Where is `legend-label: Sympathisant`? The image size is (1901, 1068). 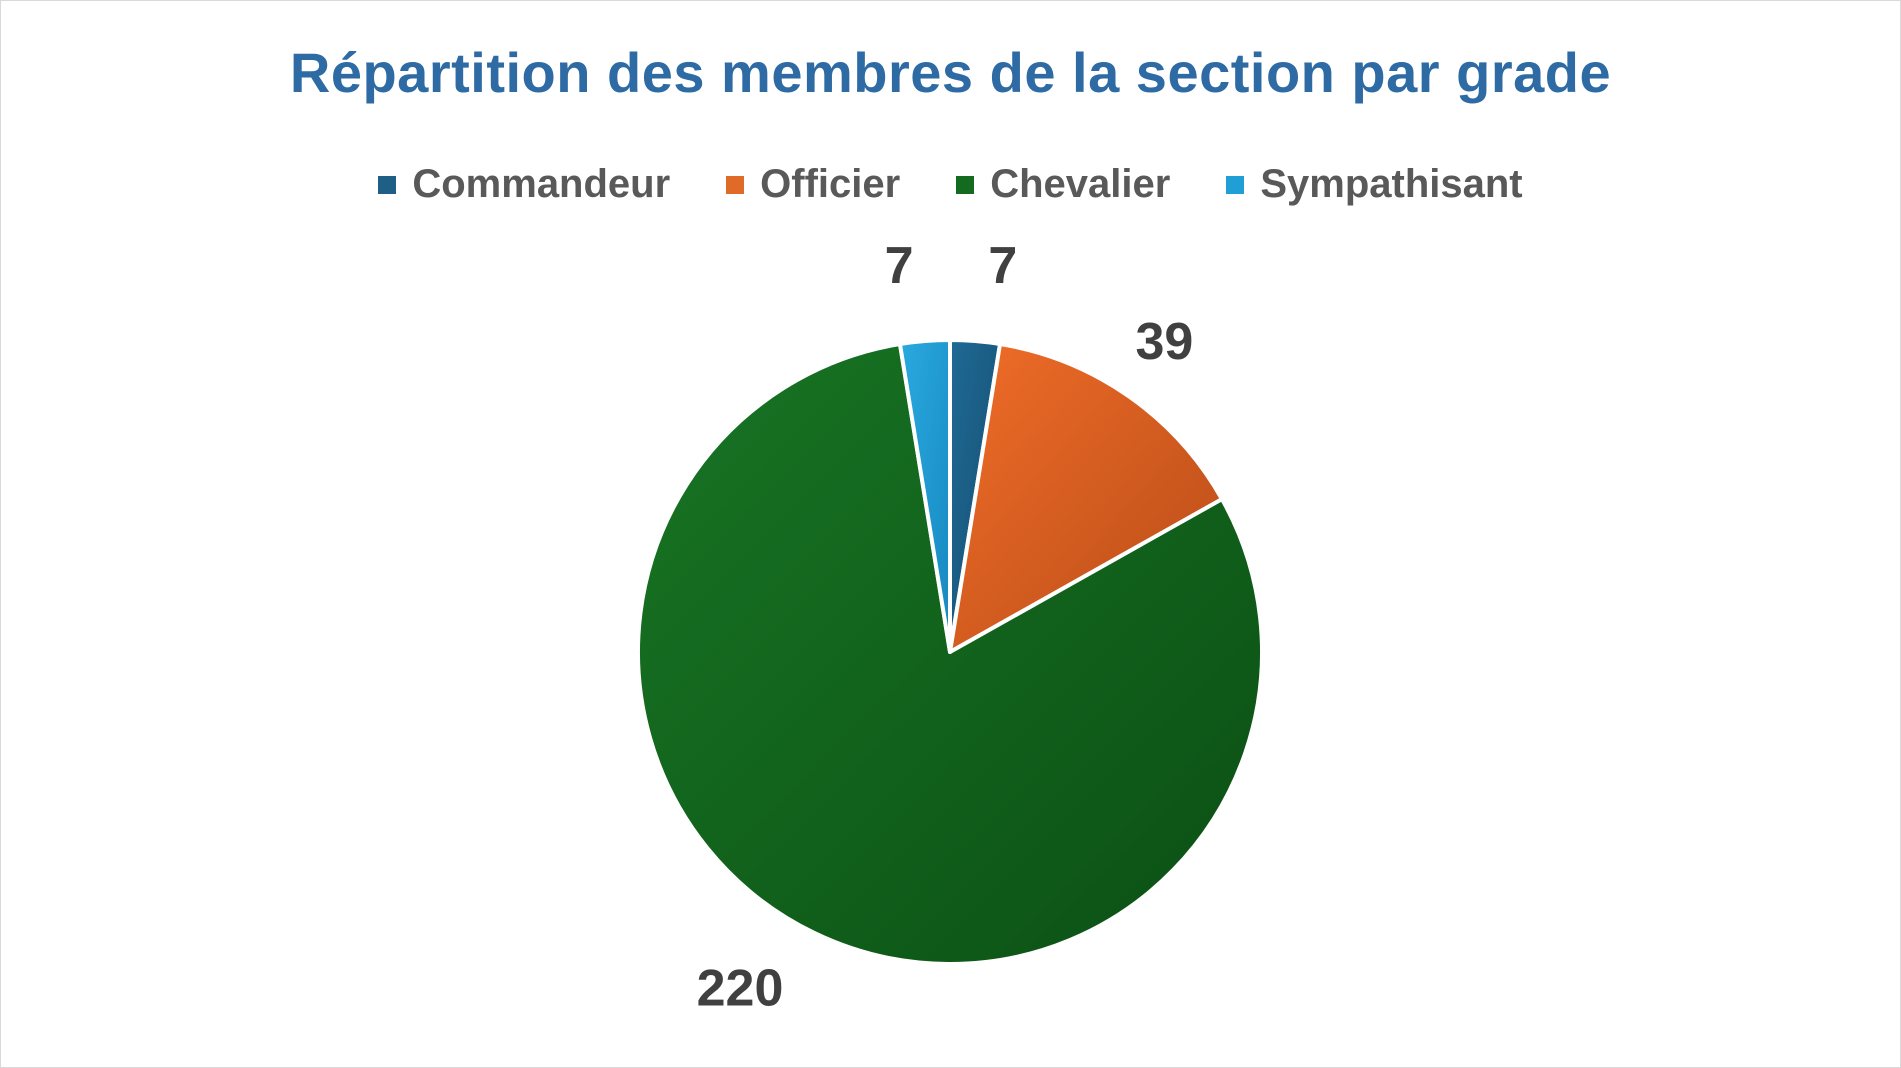 legend-label: Sympathisant is located at coordinates (1391, 184).